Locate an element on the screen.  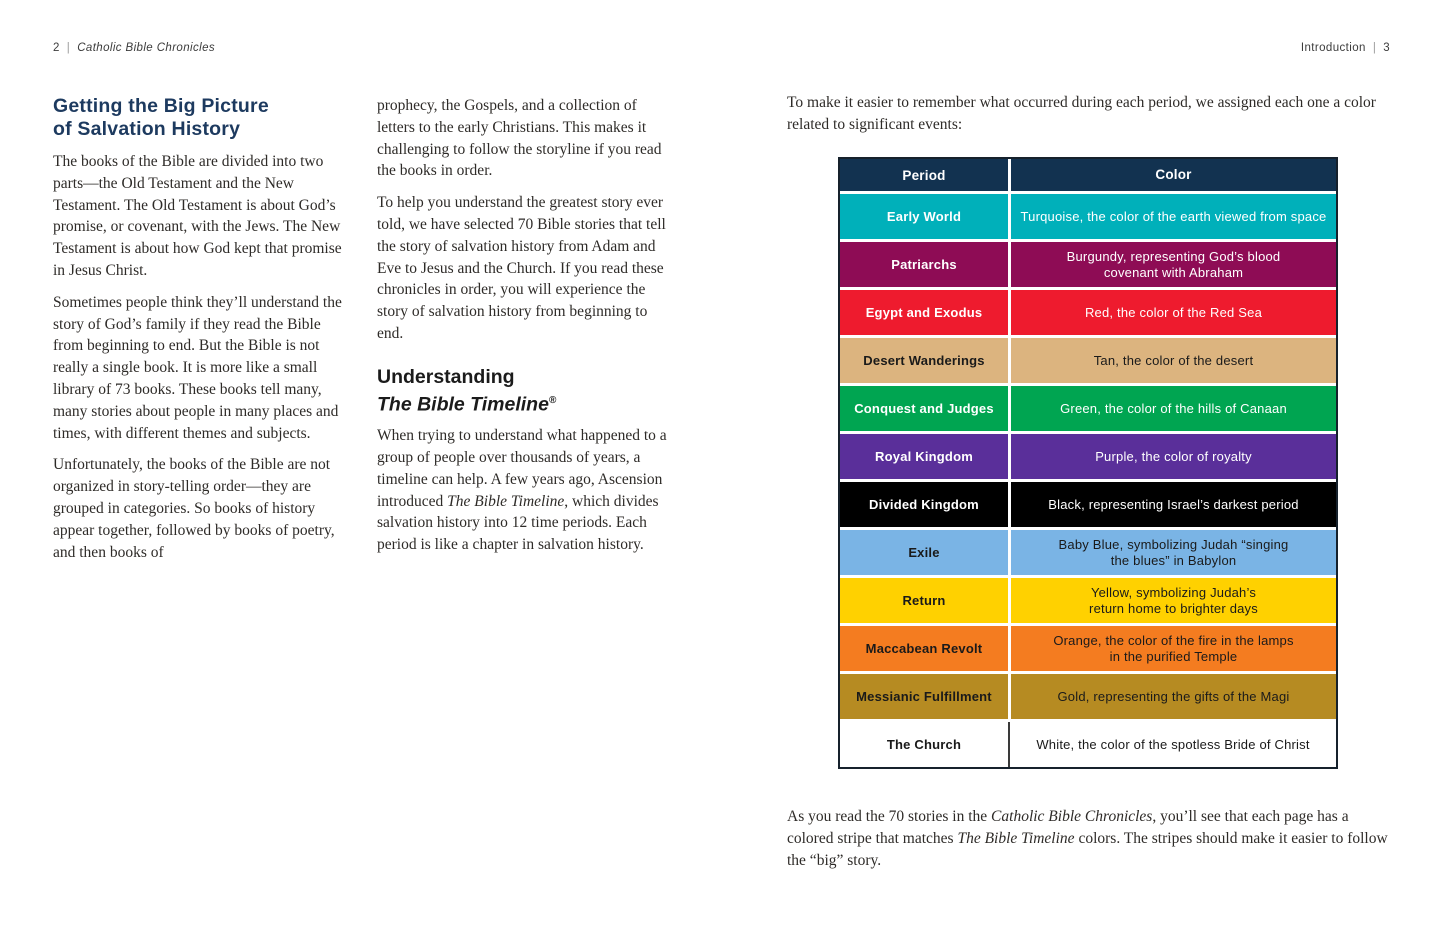
page-number-right: 3 is located at coordinates (1386, 48).